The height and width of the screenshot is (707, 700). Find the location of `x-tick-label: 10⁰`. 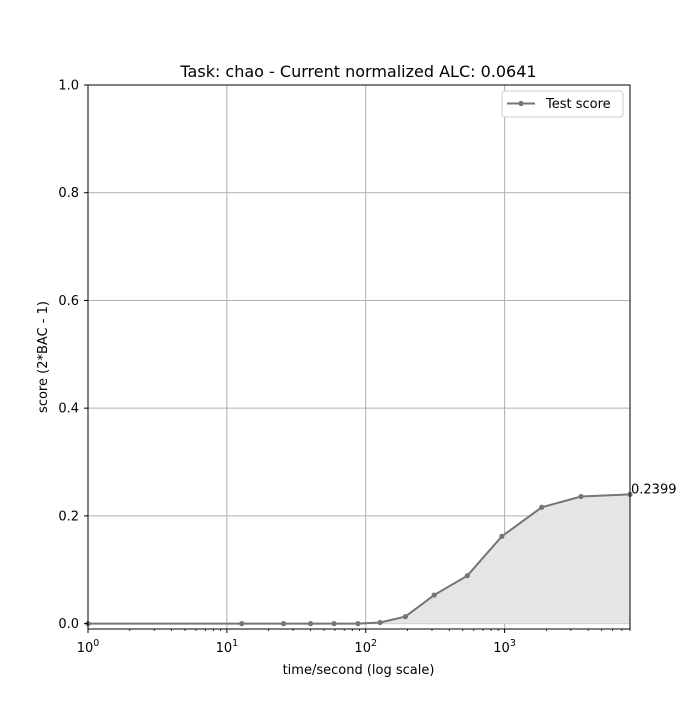

x-tick-label: 10⁰ is located at coordinates (88, 647).